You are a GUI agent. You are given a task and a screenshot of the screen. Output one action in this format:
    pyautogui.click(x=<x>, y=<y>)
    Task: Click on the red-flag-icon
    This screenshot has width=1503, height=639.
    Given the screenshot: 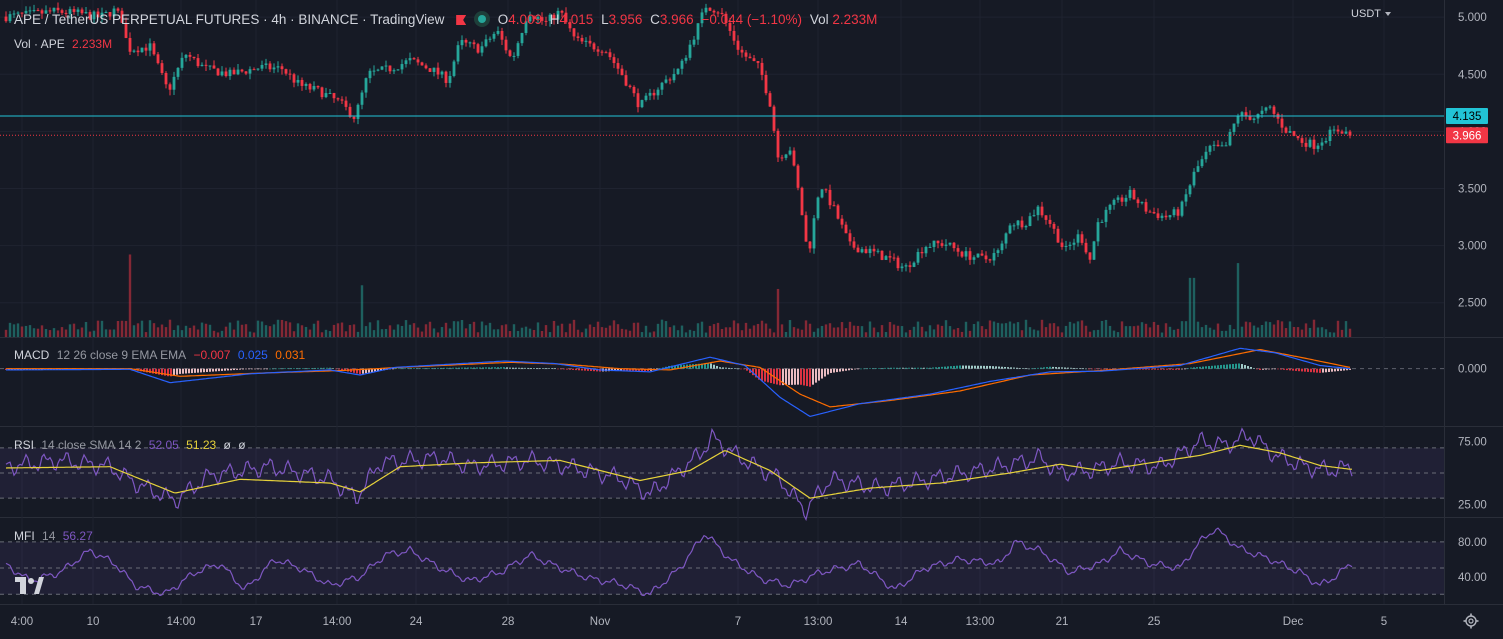 What is the action you would take?
    pyautogui.click(x=461, y=20)
    